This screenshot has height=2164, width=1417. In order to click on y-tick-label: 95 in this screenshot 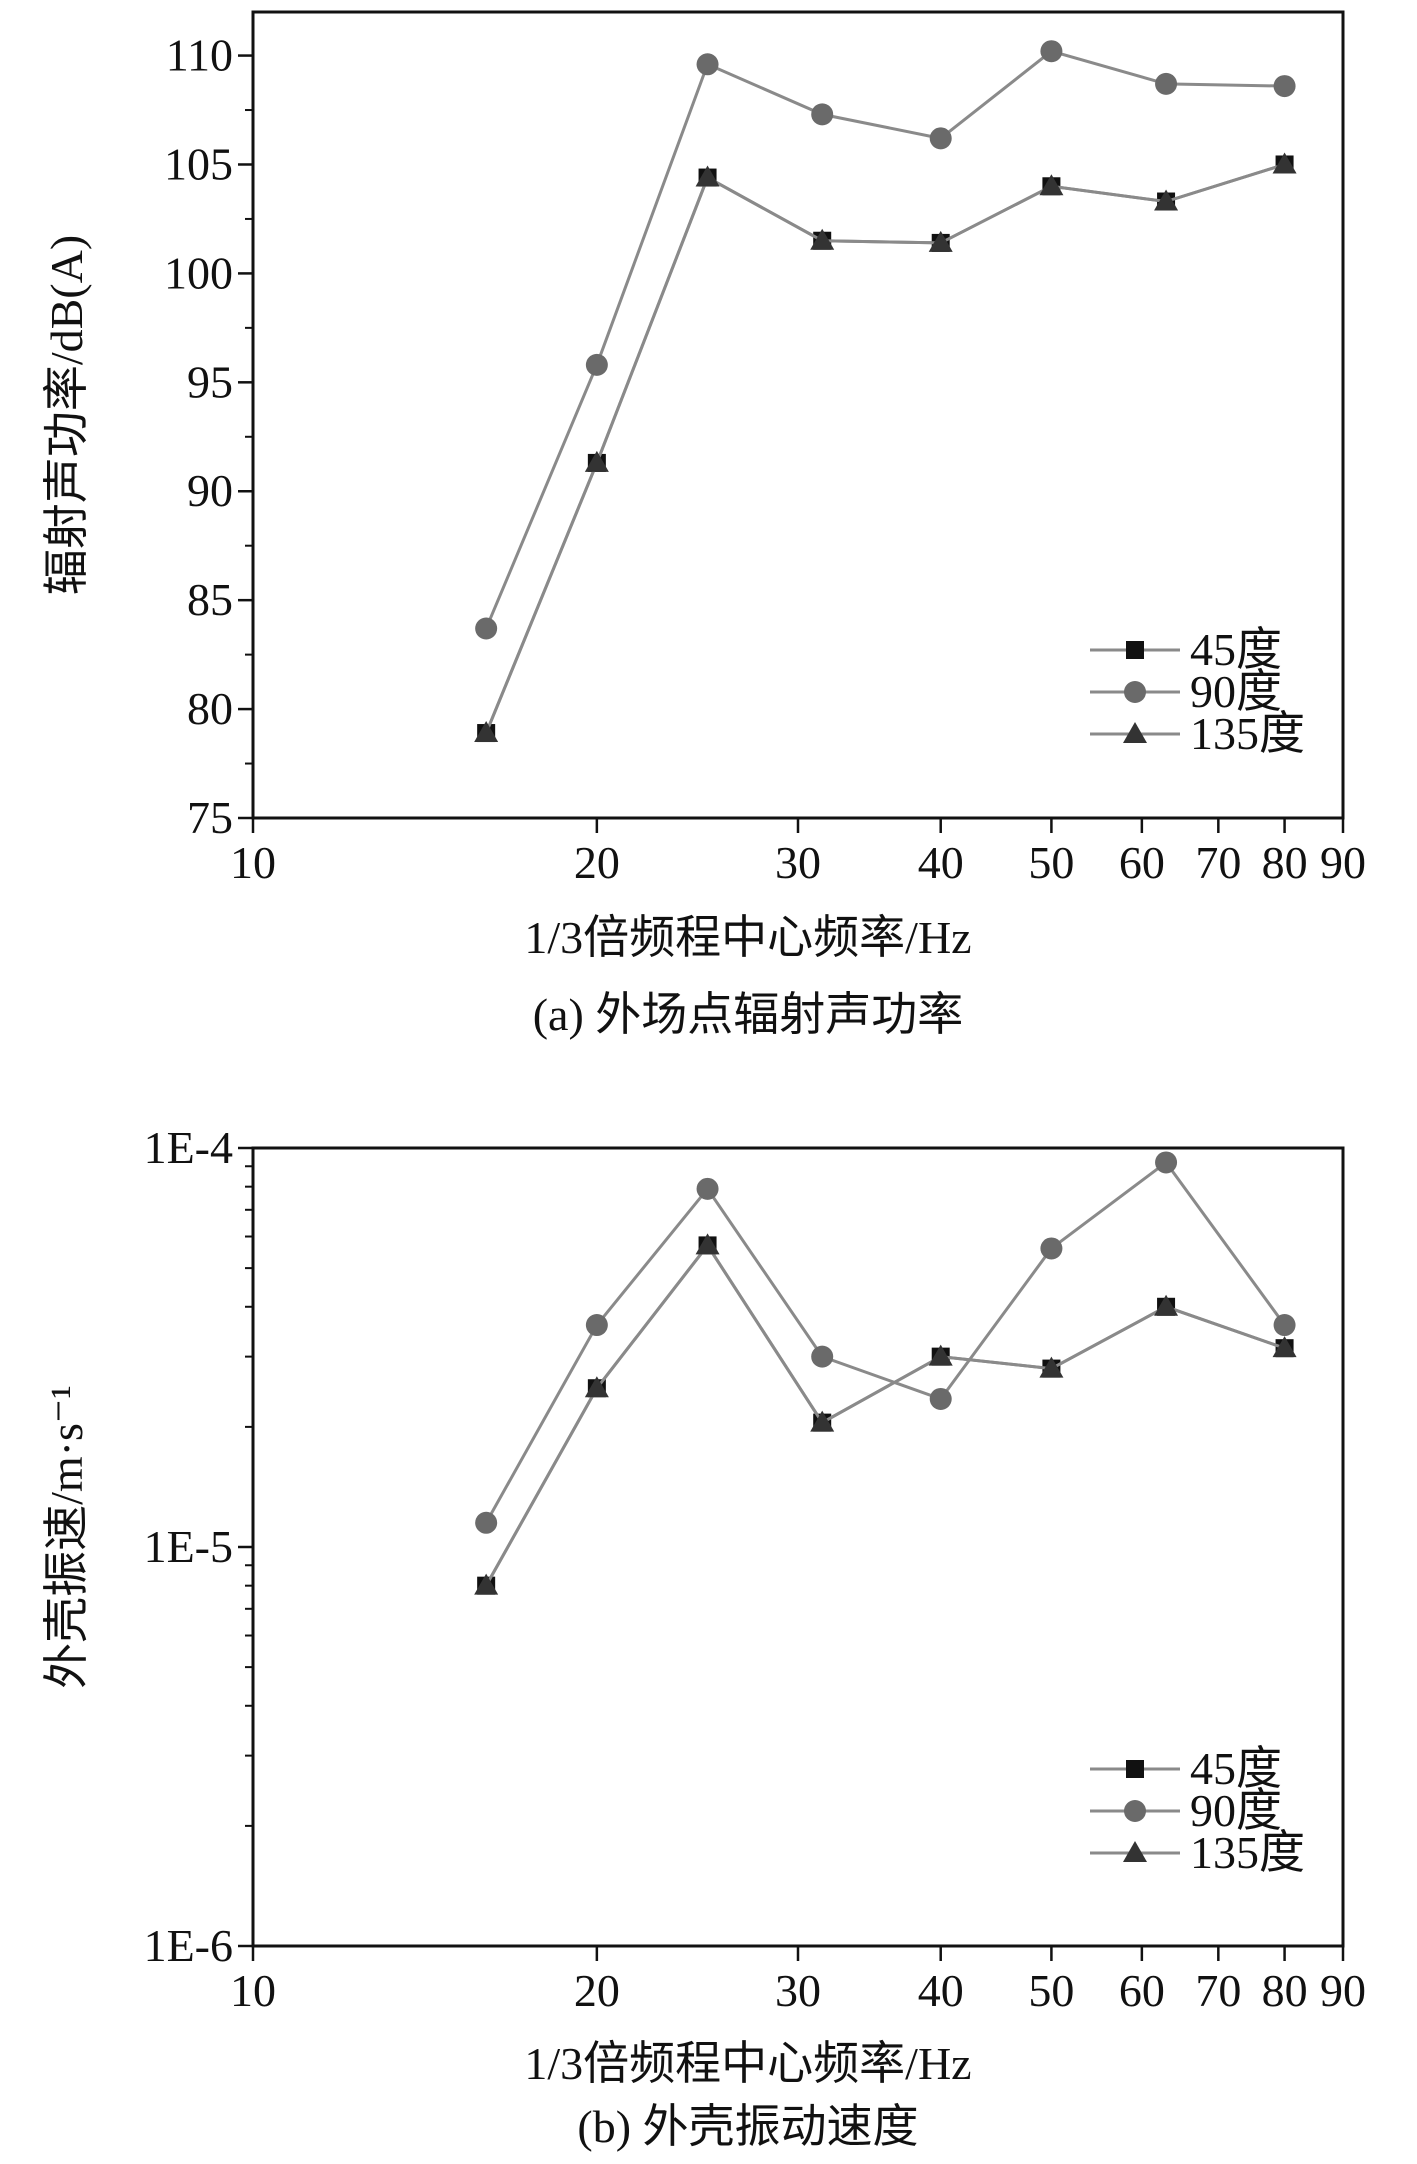, I will do `click(210, 381)`.